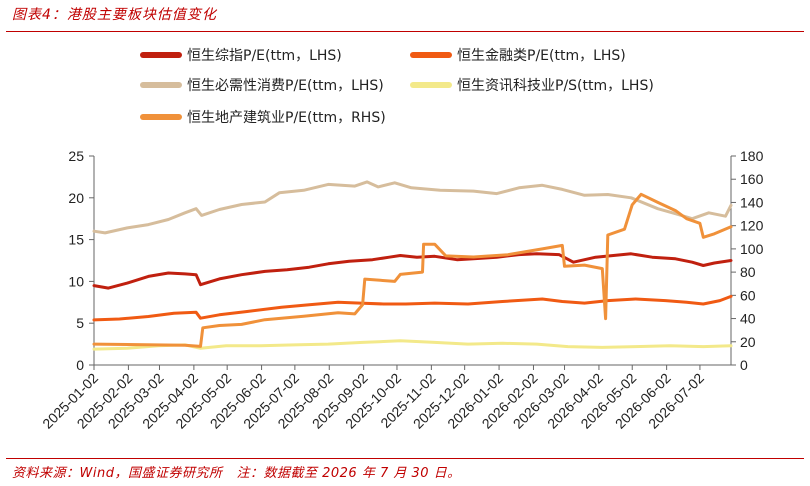 Image resolution: width=810 pixels, height=486 pixels. I want to click on right-y-tick-label: 0, so click(744, 365).